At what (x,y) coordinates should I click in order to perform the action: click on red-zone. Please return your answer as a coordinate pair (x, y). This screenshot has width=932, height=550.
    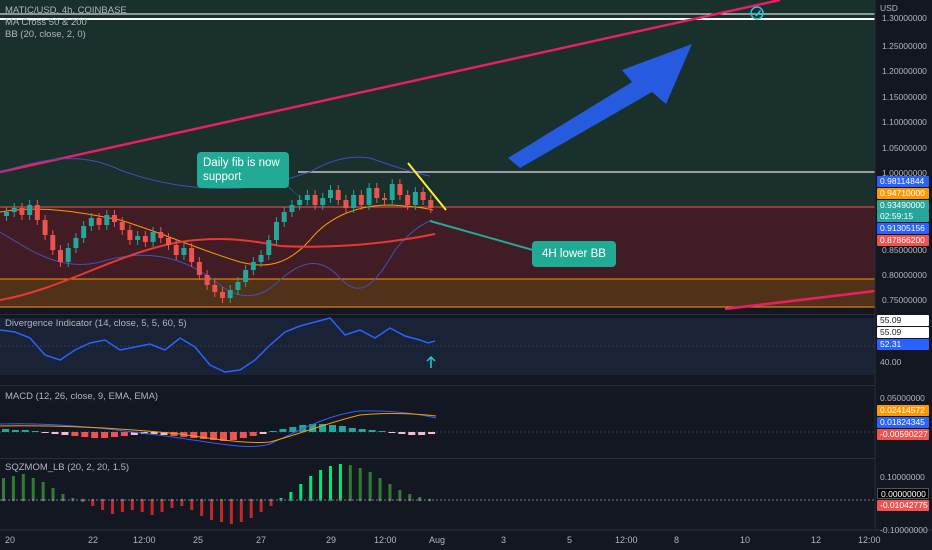
    Looking at the image, I should click on (437, 243).